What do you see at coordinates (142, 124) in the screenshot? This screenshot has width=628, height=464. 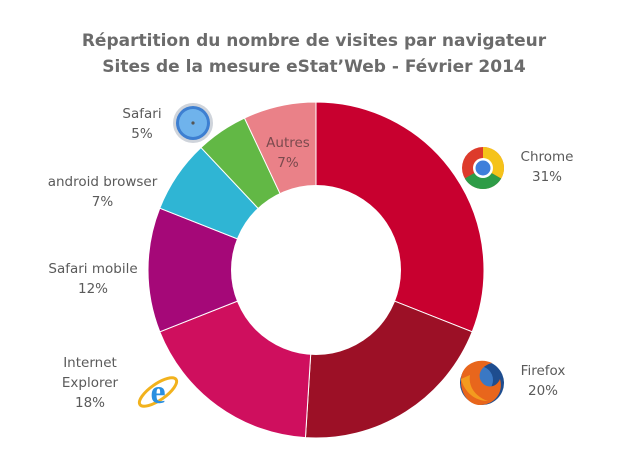 I see `slice-label-safari: Safari 5%` at bounding box center [142, 124].